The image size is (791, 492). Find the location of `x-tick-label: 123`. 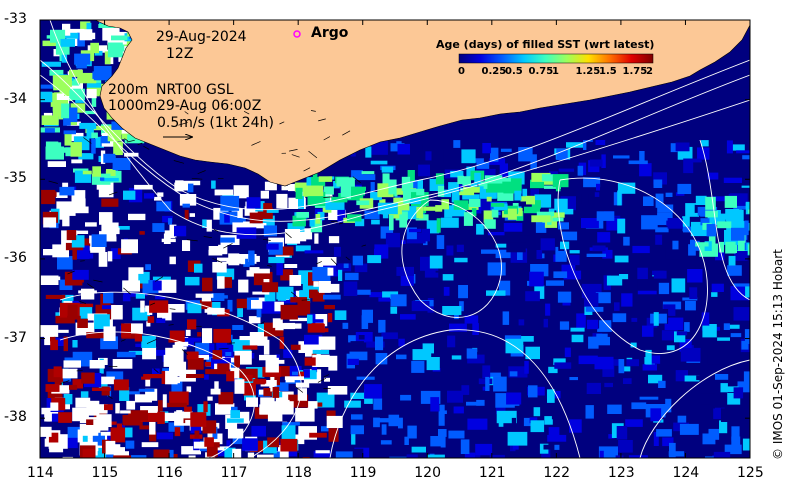

x-tick-label: 123 is located at coordinates (621, 473).